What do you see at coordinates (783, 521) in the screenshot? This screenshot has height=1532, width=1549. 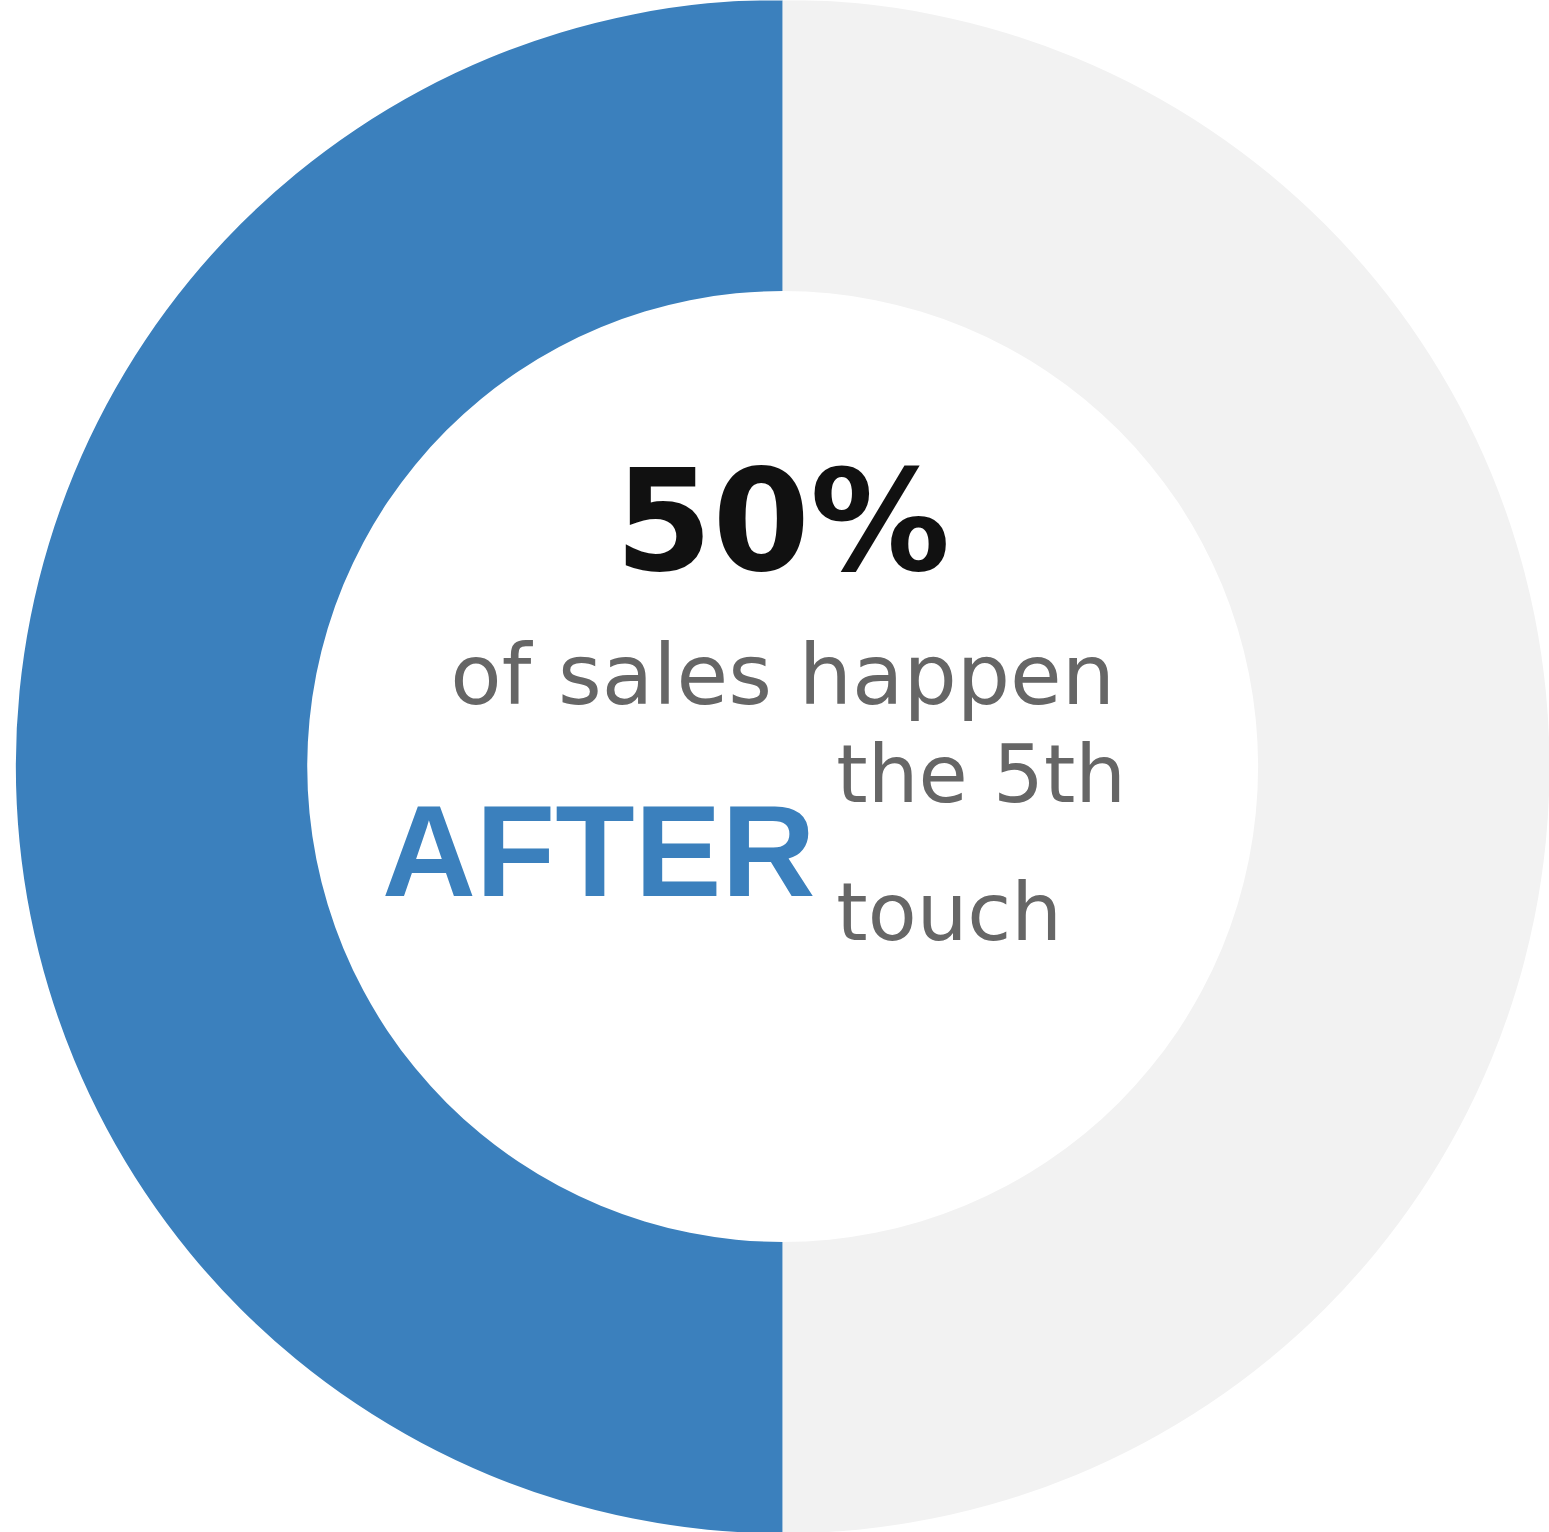 I see `data-label: 50%` at bounding box center [783, 521].